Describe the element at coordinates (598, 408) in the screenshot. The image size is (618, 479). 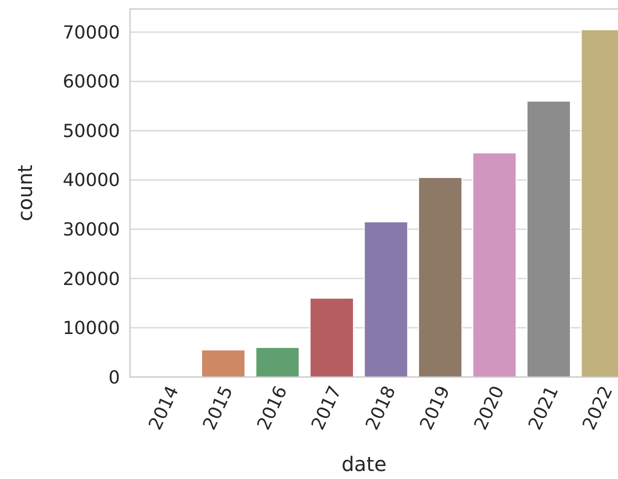
I see `x-tick-label: 2022` at that location.